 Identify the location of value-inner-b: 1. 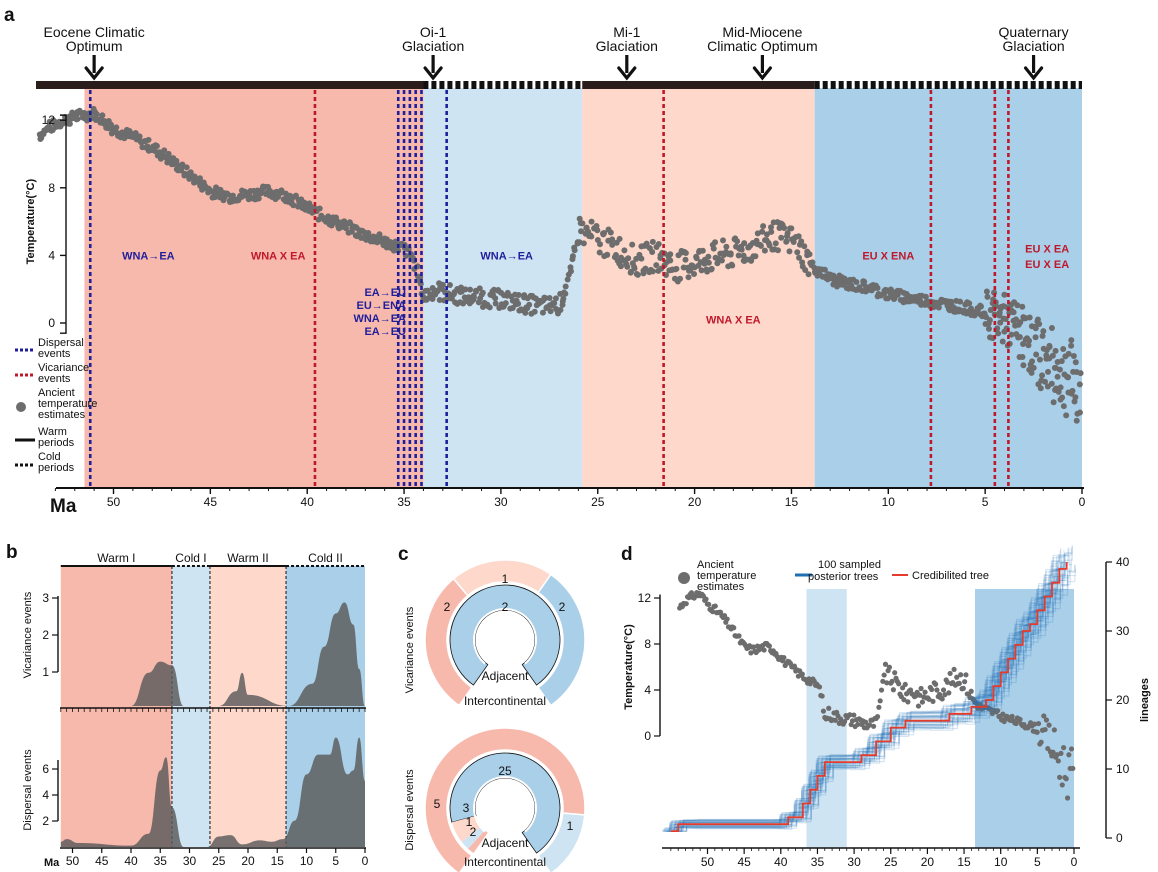
(469, 822).